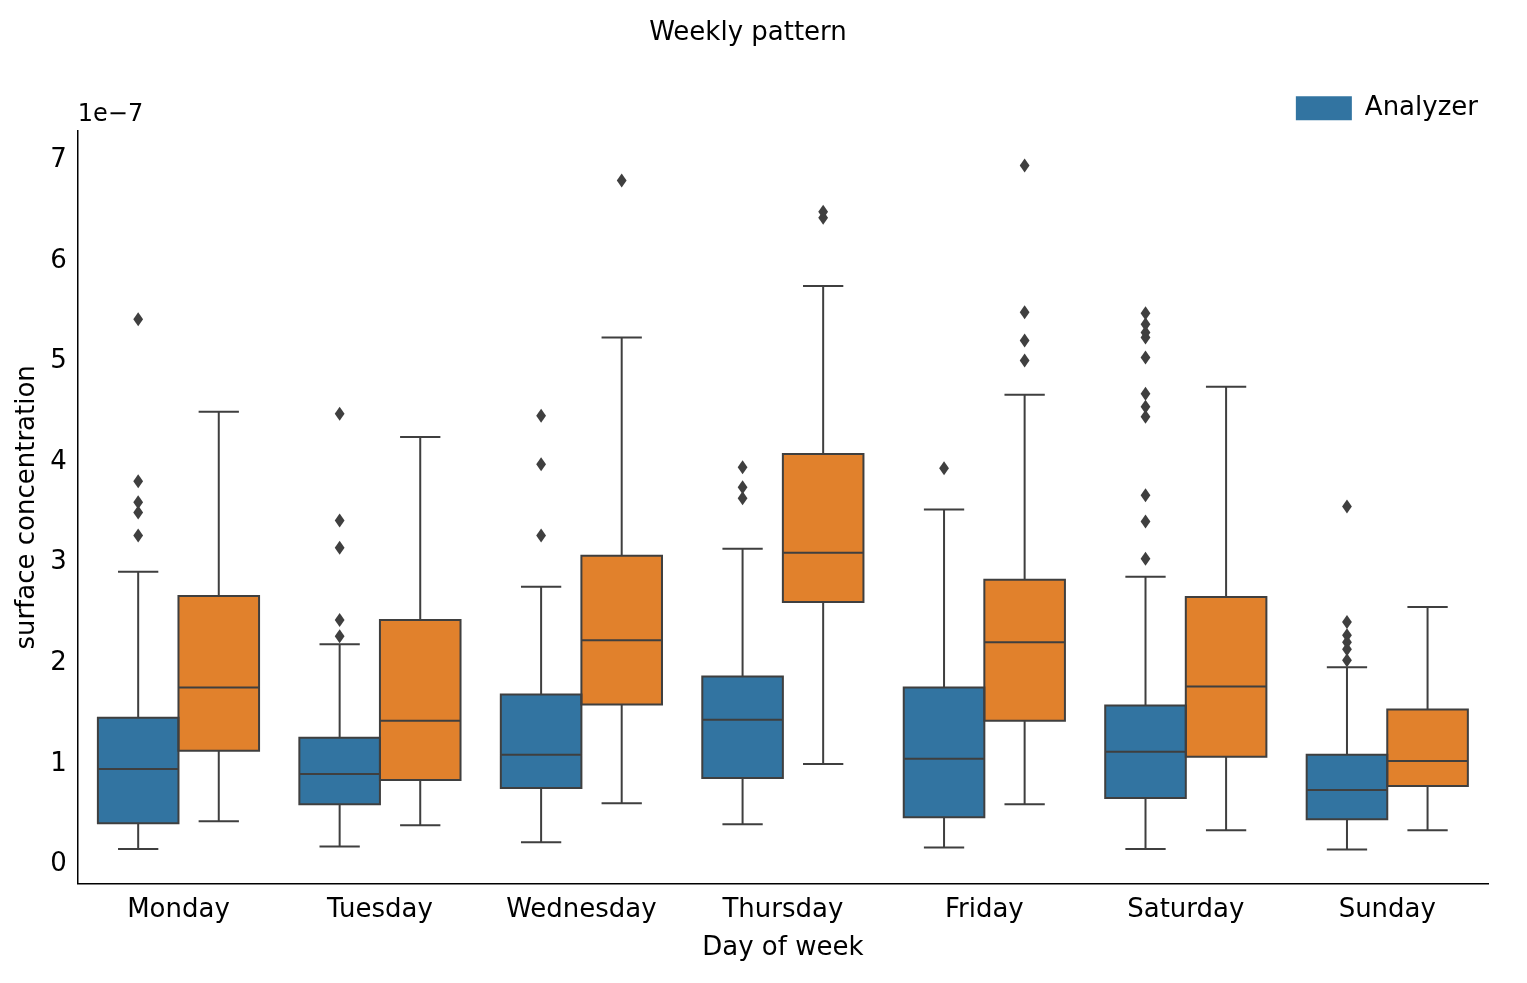 The width and height of the screenshot is (1527, 983). What do you see at coordinates (782, 907) in the screenshot?
I see `x-tick-label: Thursday` at bounding box center [782, 907].